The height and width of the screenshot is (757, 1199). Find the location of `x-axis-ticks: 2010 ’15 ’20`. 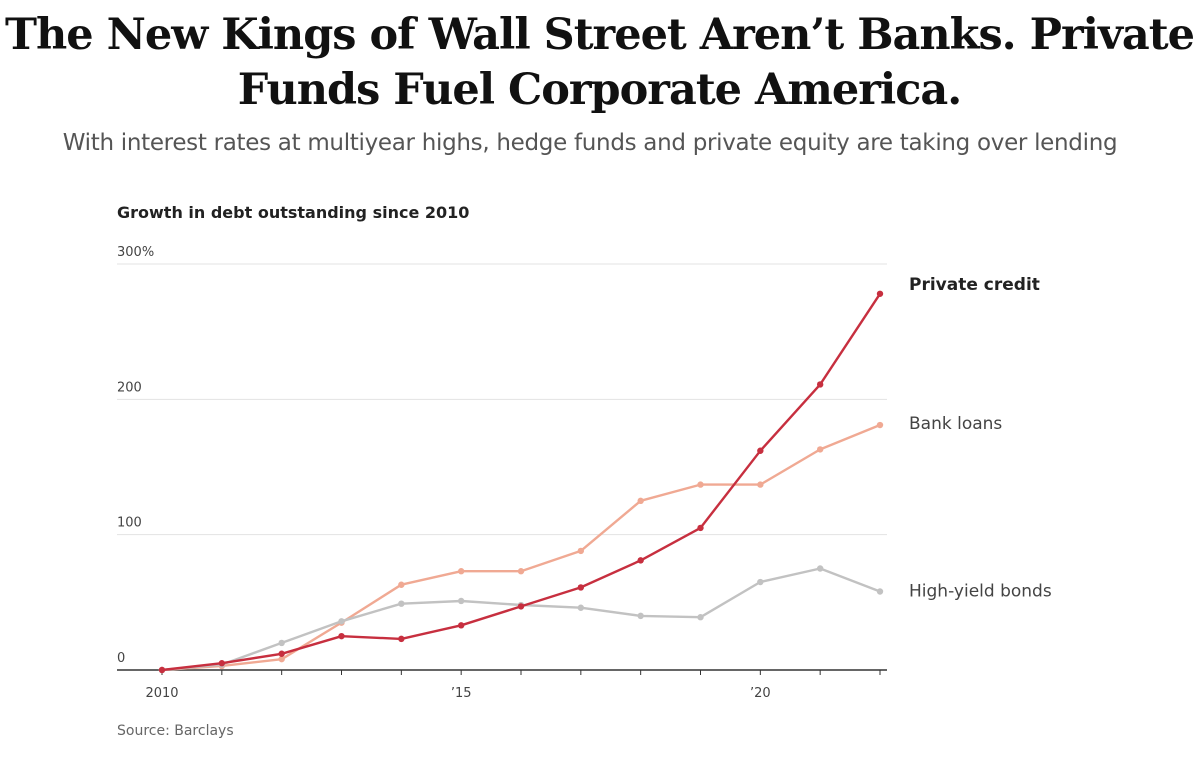

x-axis-ticks: 2010 ’15 ’20 is located at coordinates (457, 693).